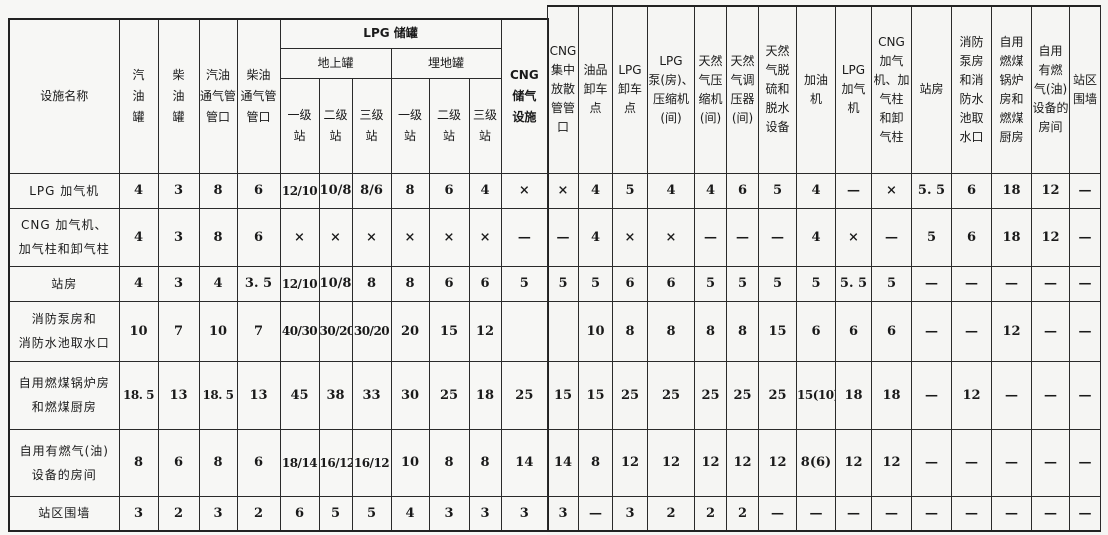 Image resolution: width=1108 pixels, height=535 pixels. I want to click on row-label: 自用燃煤锅炉房 和燃煤厨房, so click(64, 395).